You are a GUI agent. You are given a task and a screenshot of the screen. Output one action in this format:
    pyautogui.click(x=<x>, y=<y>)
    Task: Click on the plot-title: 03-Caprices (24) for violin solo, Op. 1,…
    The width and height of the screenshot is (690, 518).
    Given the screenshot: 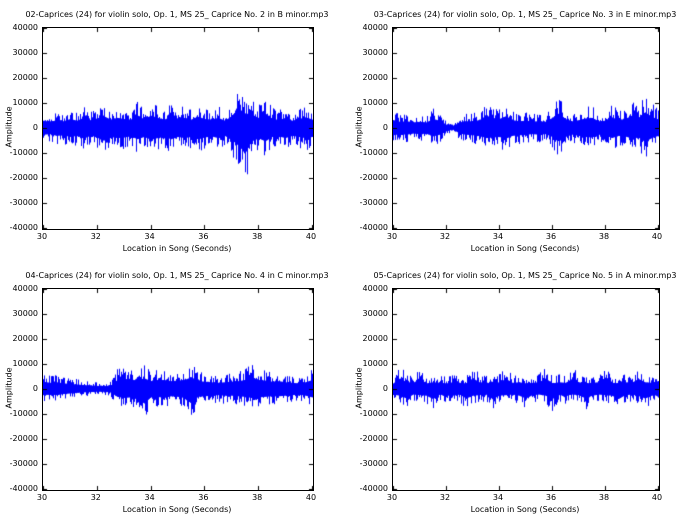 What is the action you would take?
    pyautogui.click(x=525, y=14)
    